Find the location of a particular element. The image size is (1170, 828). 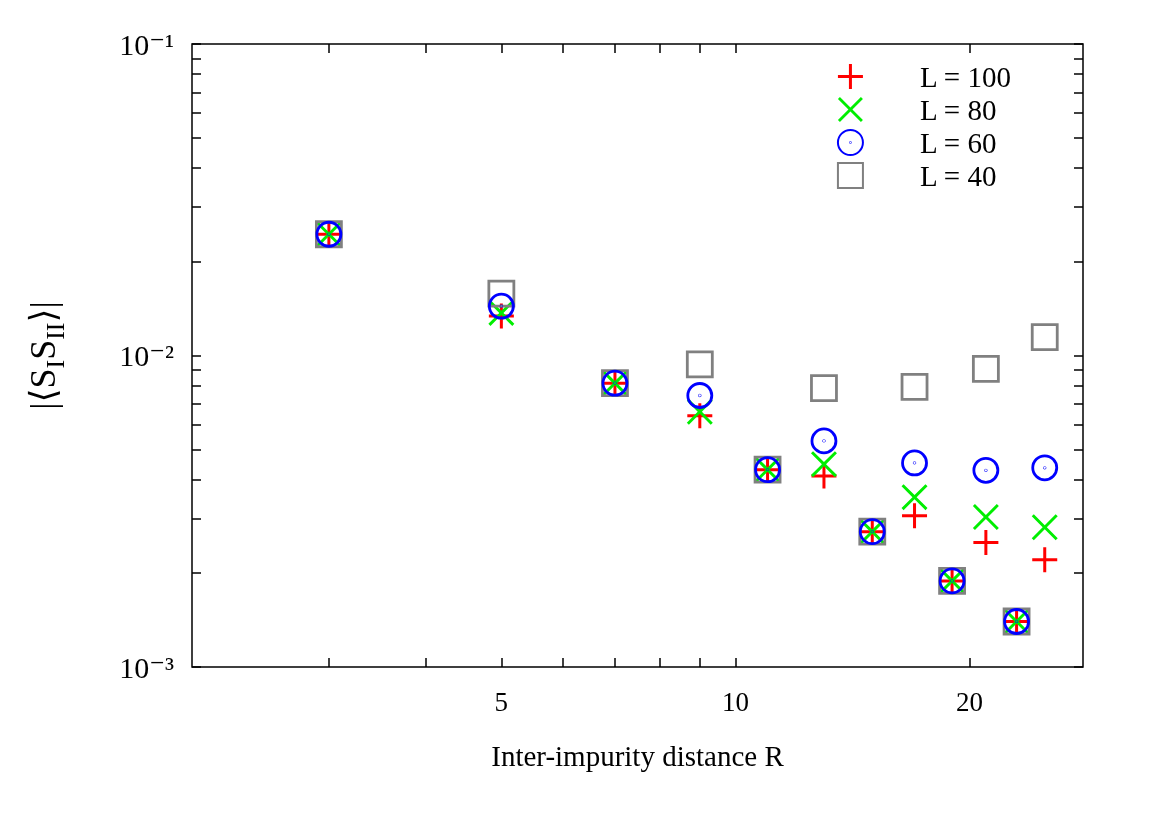

legend-label: L = 80 is located at coordinates (958, 109).